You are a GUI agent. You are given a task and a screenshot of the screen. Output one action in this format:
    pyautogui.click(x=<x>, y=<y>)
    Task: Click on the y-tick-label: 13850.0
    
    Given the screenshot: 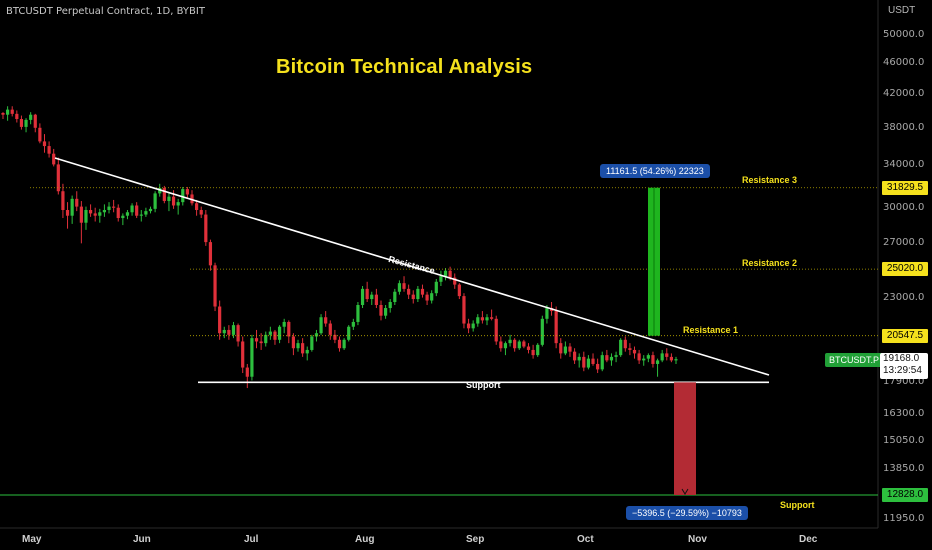 What is the action you would take?
    pyautogui.click(x=904, y=469)
    